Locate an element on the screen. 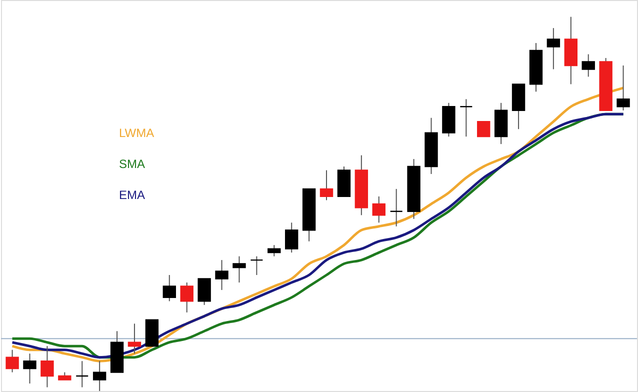 This screenshot has height=392, width=638. text: SMA is located at coordinates (132, 164).